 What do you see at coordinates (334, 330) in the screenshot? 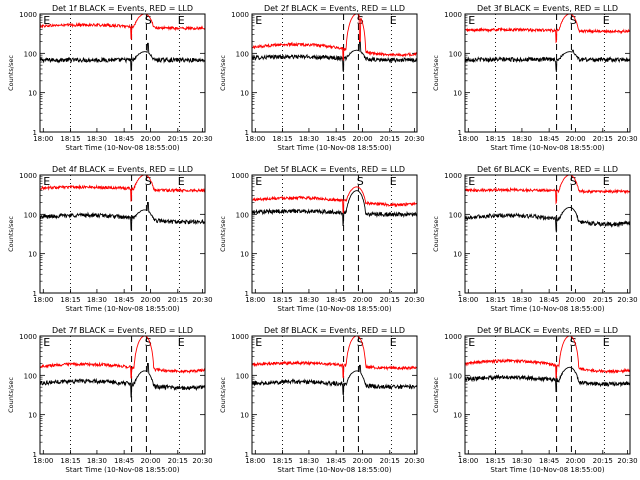
I see `panel-title: Det 8f BLACK = Events, RED = LLD` at bounding box center [334, 330].